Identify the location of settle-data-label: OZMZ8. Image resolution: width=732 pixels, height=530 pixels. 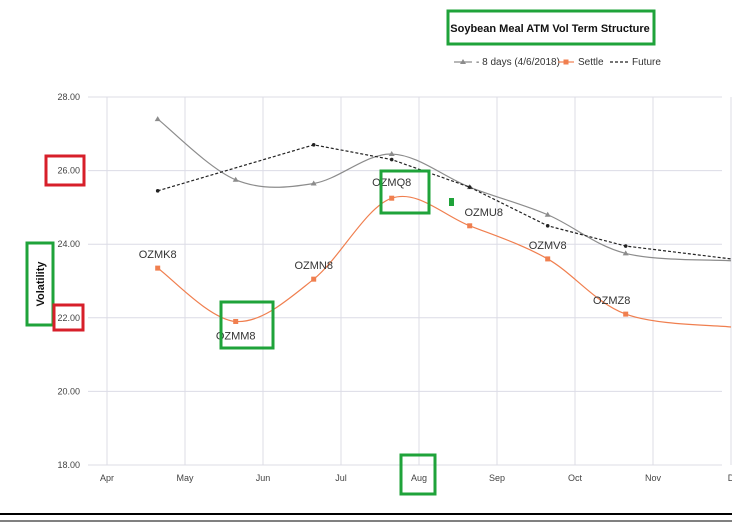
(611, 301).